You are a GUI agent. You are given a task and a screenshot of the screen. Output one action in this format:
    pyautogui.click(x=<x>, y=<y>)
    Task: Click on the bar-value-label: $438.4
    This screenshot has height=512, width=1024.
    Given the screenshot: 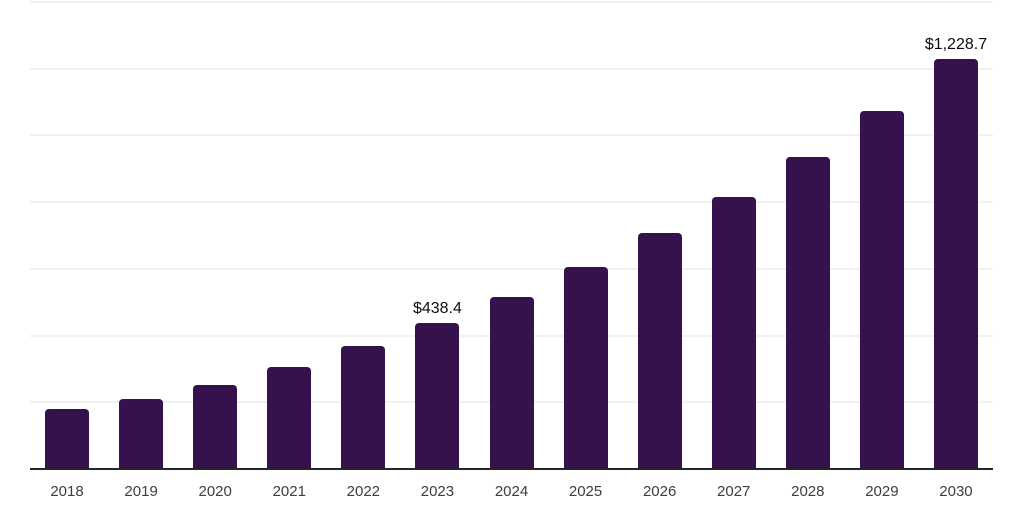 What is the action you would take?
    pyautogui.click(x=437, y=308)
    